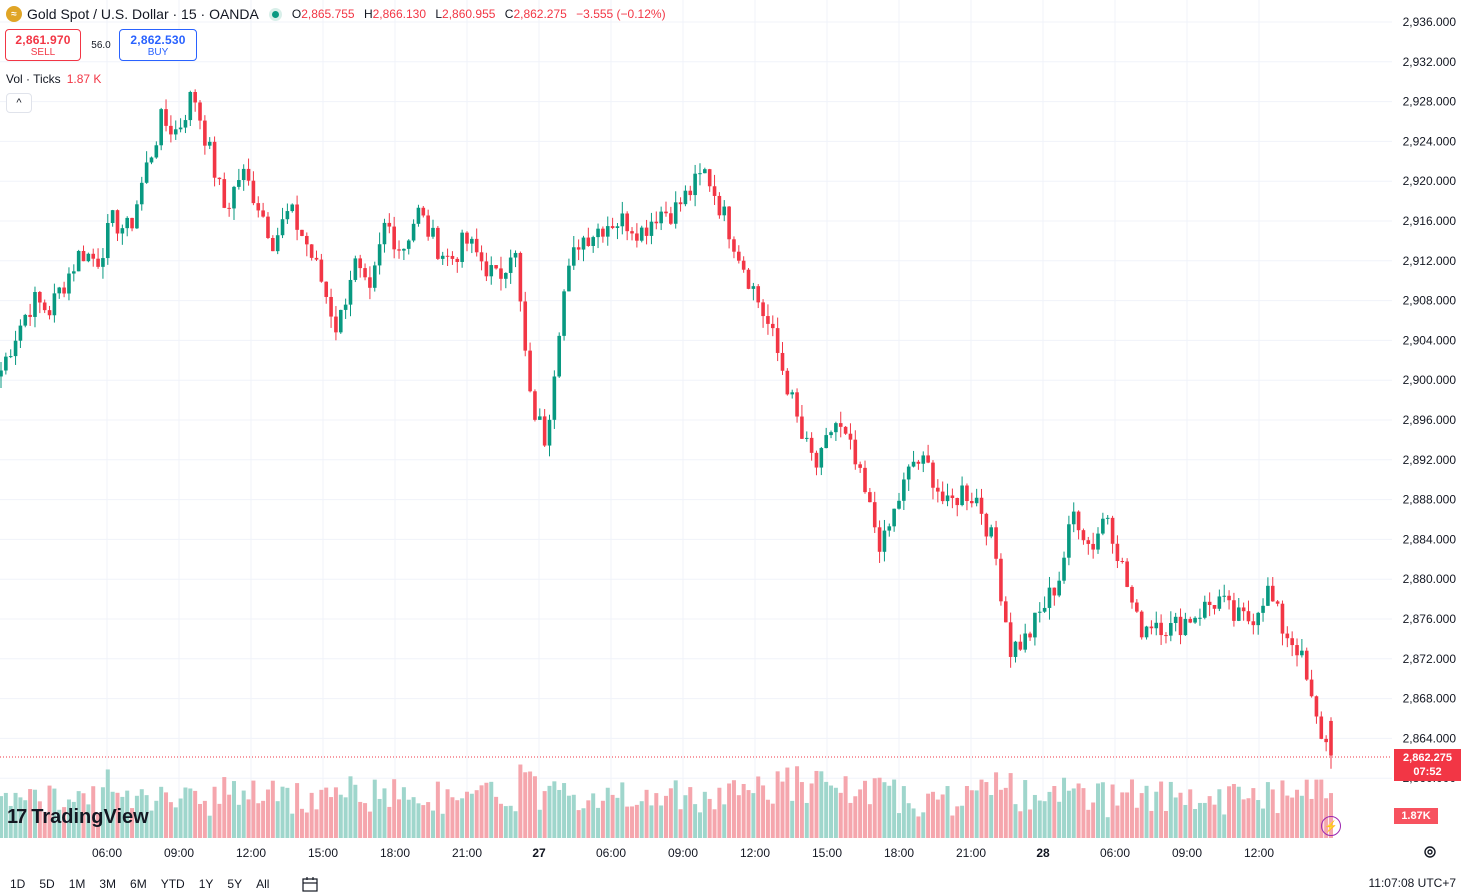  What do you see at coordinates (310, 884) in the screenshot?
I see `calendar-icon` at bounding box center [310, 884].